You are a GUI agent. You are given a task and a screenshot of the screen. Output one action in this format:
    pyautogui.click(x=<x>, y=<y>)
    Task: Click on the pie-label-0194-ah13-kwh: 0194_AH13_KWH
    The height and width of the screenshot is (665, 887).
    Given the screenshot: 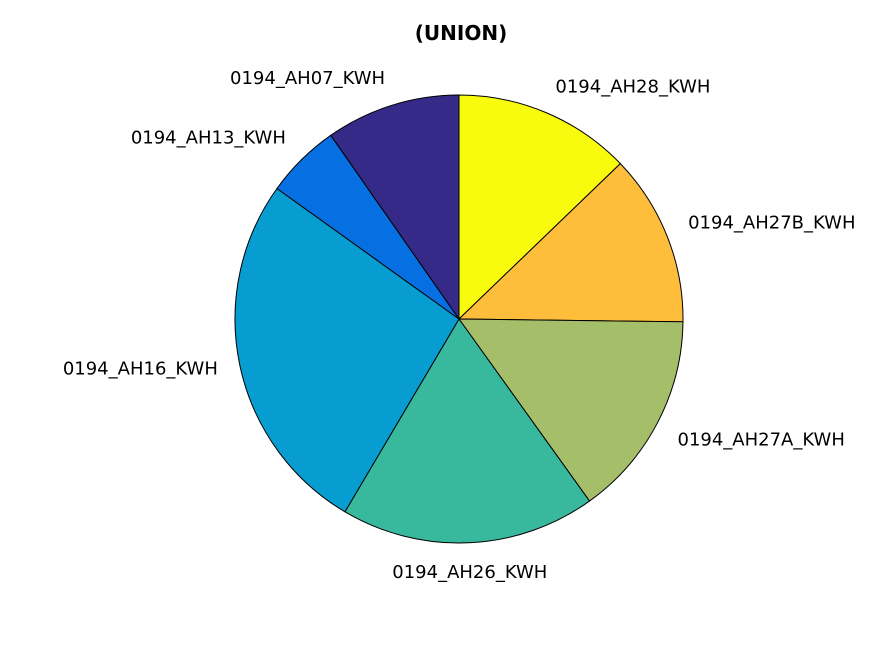 What is the action you would take?
    pyautogui.click(x=208, y=138)
    